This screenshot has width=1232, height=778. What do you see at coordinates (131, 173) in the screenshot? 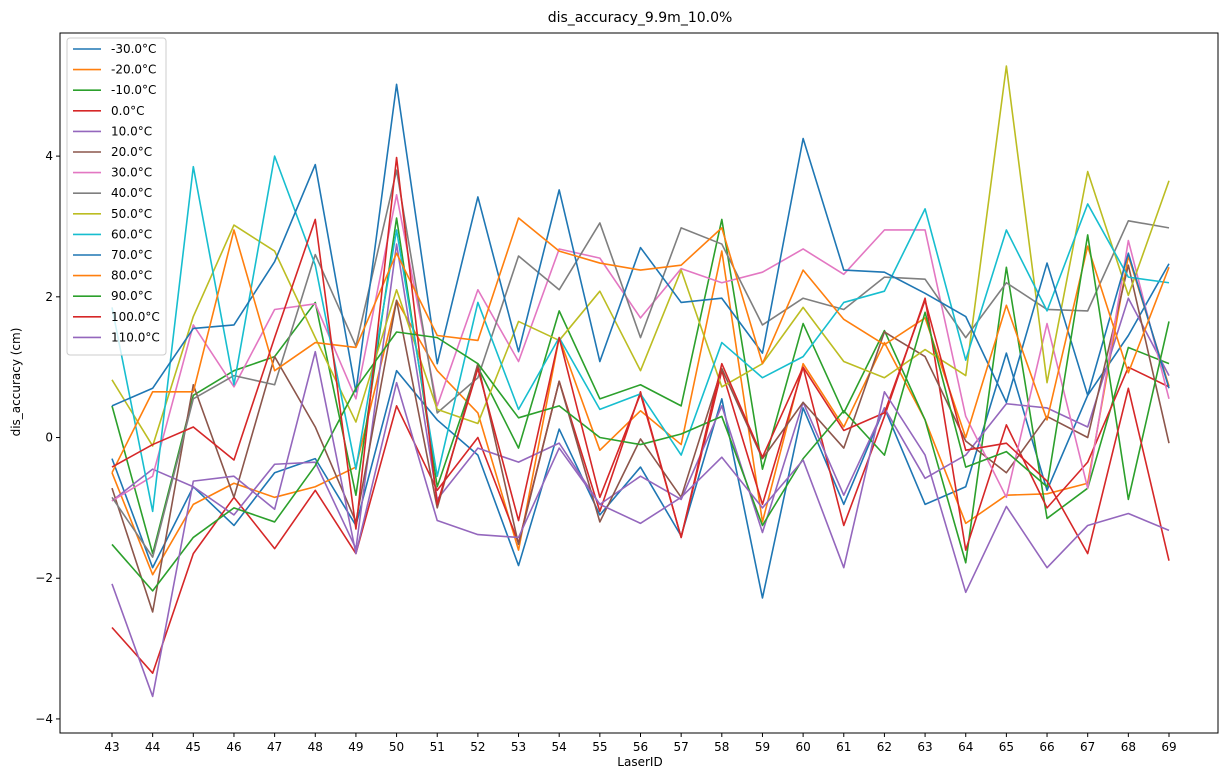
I see `legend-entry: 30.0°C` at bounding box center [131, 173].